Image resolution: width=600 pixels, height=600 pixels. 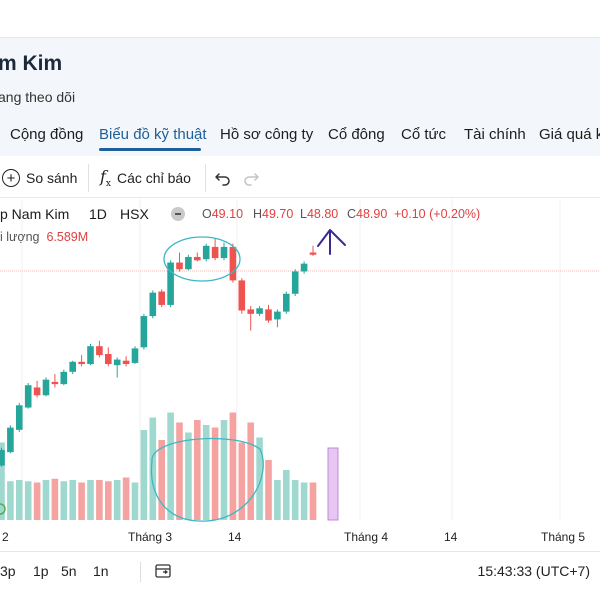 I want to click on tab-tai-chinh: Tài chính, so click(x=495, y=134).